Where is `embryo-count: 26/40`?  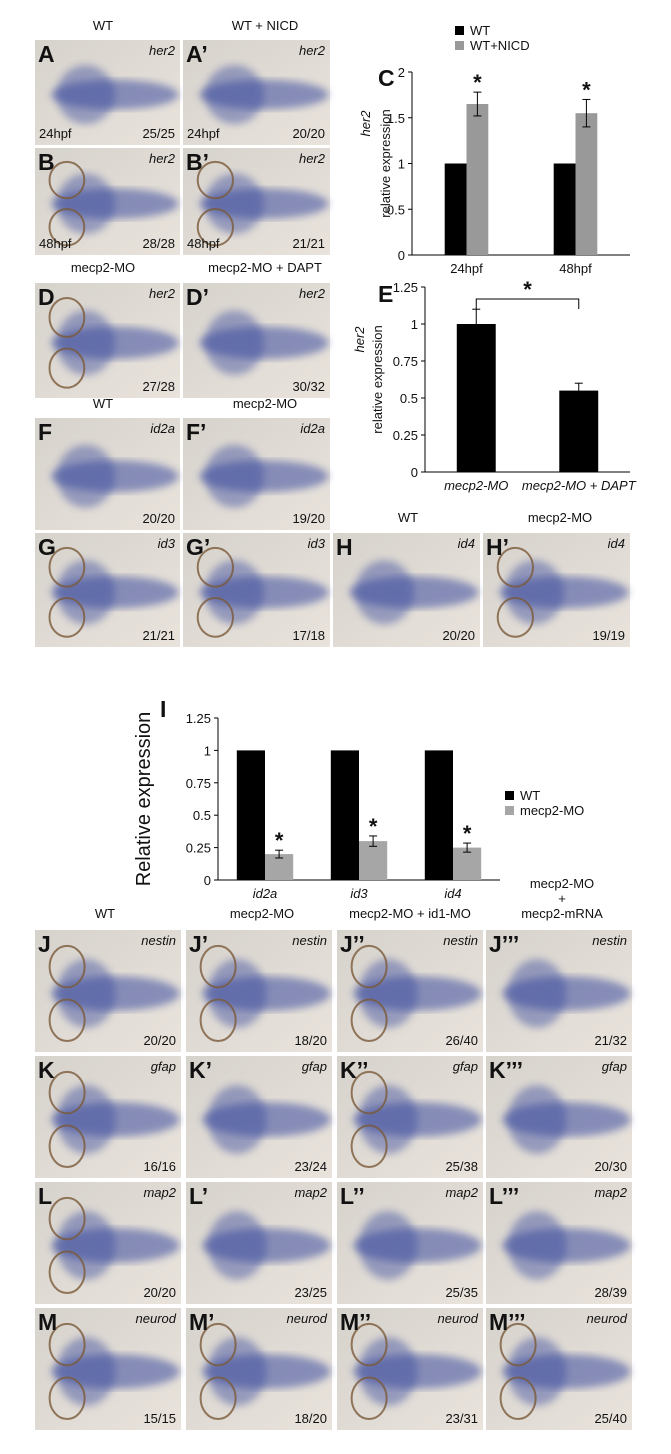 embryo-count: 26/40 is located at coordinates (461, 1040).